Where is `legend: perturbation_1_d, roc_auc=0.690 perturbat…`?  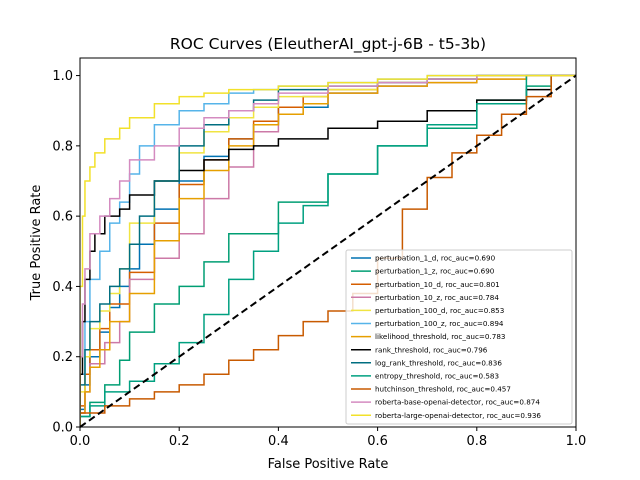 legend: perturbation_1_d, roc_auc=0.690 perturbat… is located at coordinates (459, 337).